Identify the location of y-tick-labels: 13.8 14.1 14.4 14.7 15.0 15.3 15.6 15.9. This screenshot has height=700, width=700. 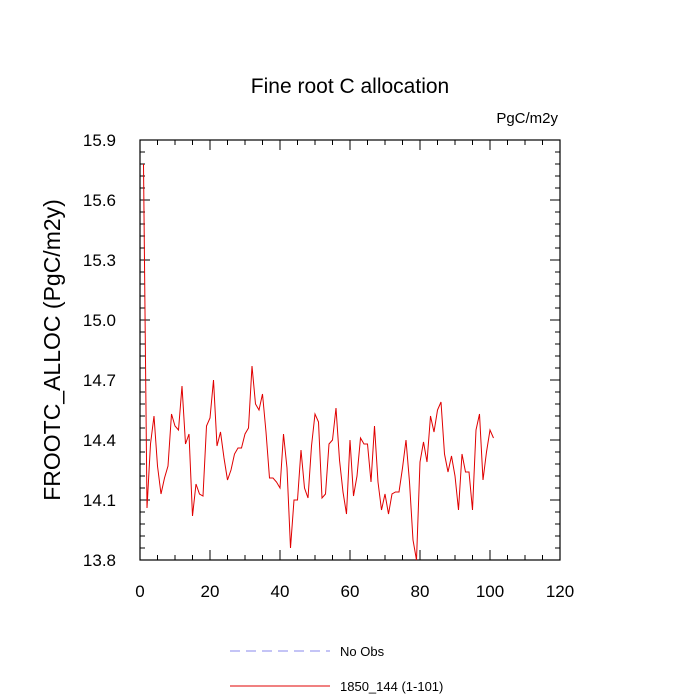
(99, 350).